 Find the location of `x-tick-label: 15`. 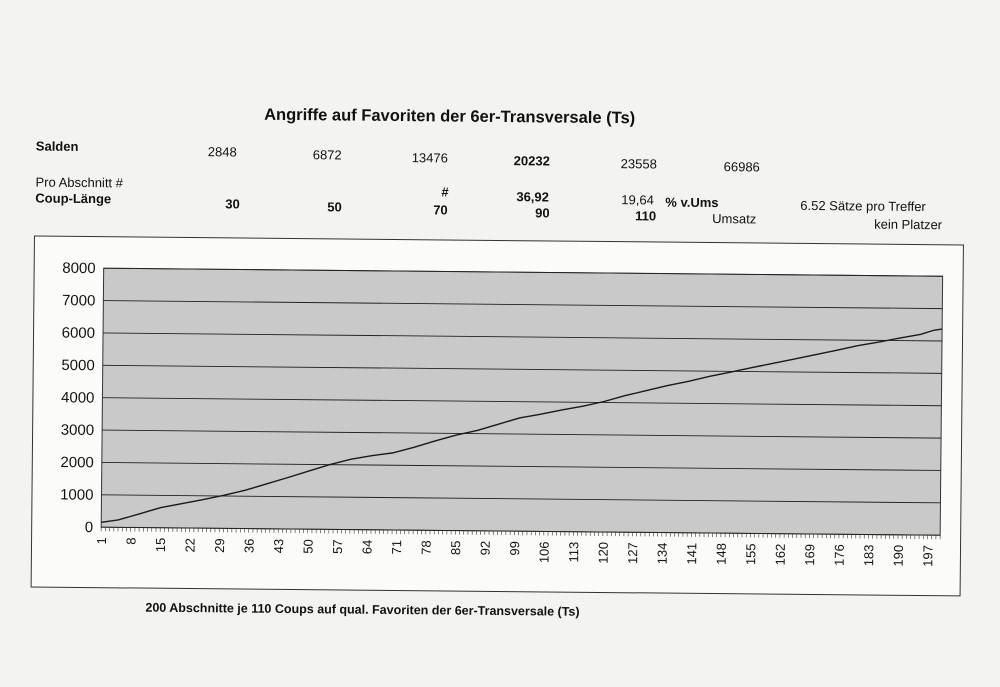

x-tick-label: 15 is located at coordinates (160, 545).